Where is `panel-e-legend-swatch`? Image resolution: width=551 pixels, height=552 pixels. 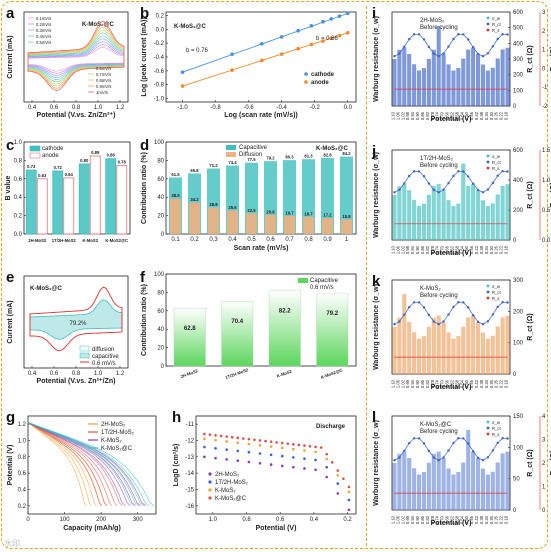 panel-e-legend-swatch is located at coordinates (84, 348).